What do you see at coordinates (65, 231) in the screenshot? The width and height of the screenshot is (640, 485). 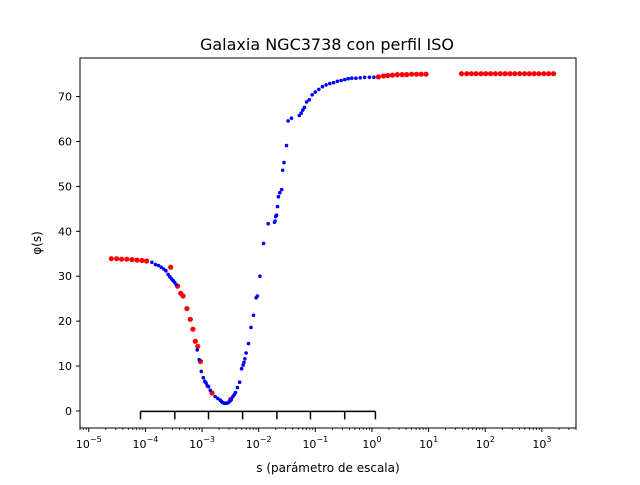 I see `y-tick-label: 40` at bounding box center [65, 231].